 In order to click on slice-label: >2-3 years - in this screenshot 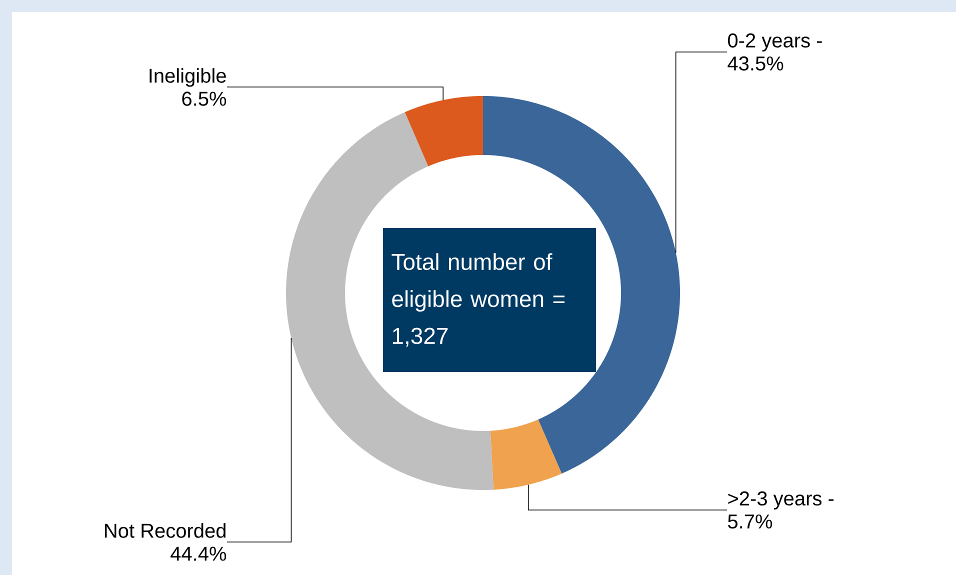, I will do `click(781, 500)`.